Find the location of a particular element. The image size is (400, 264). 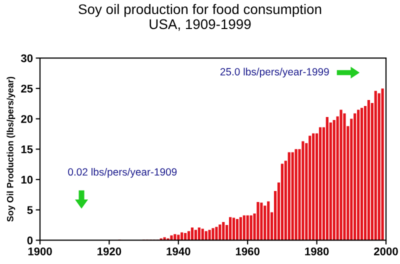

chart-title: Soy oil production for food consumption USA, 1909-1999 is located at coordinates (200, 17).